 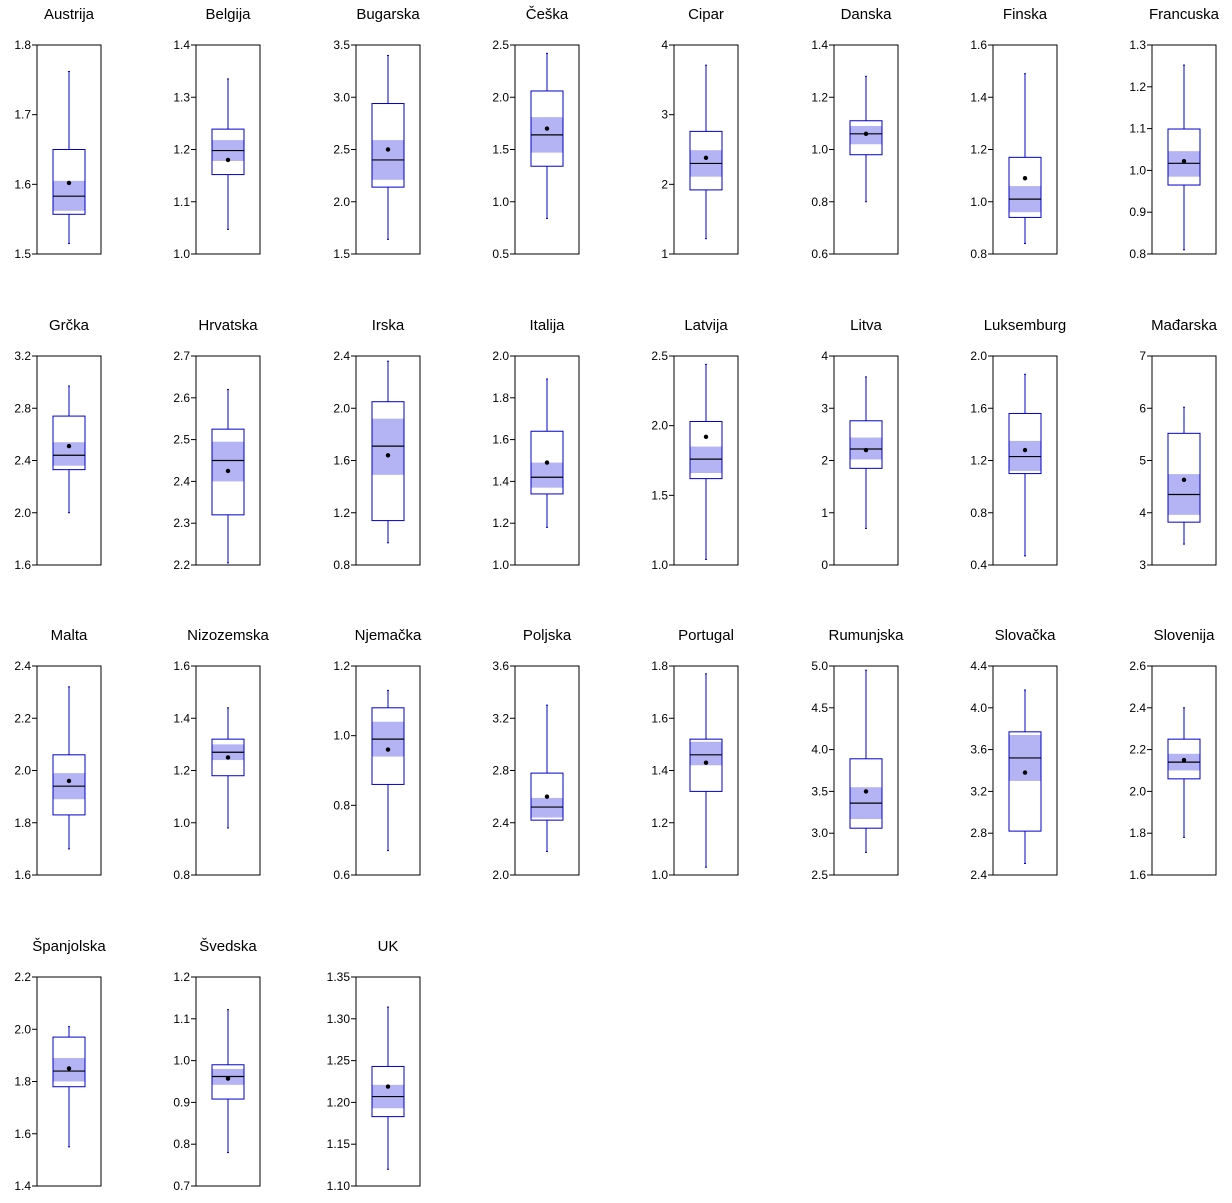 I want to click on y-tick-label: 1.30, so click(x=339, y=1019).